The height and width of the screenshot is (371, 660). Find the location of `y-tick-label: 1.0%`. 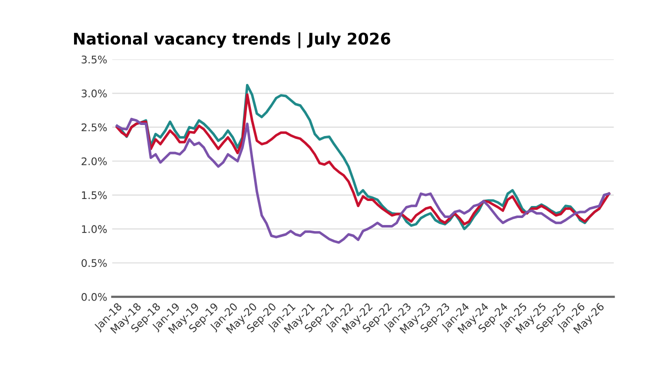

y-tick-label: 1.0% is located at coordinates (94, 229).